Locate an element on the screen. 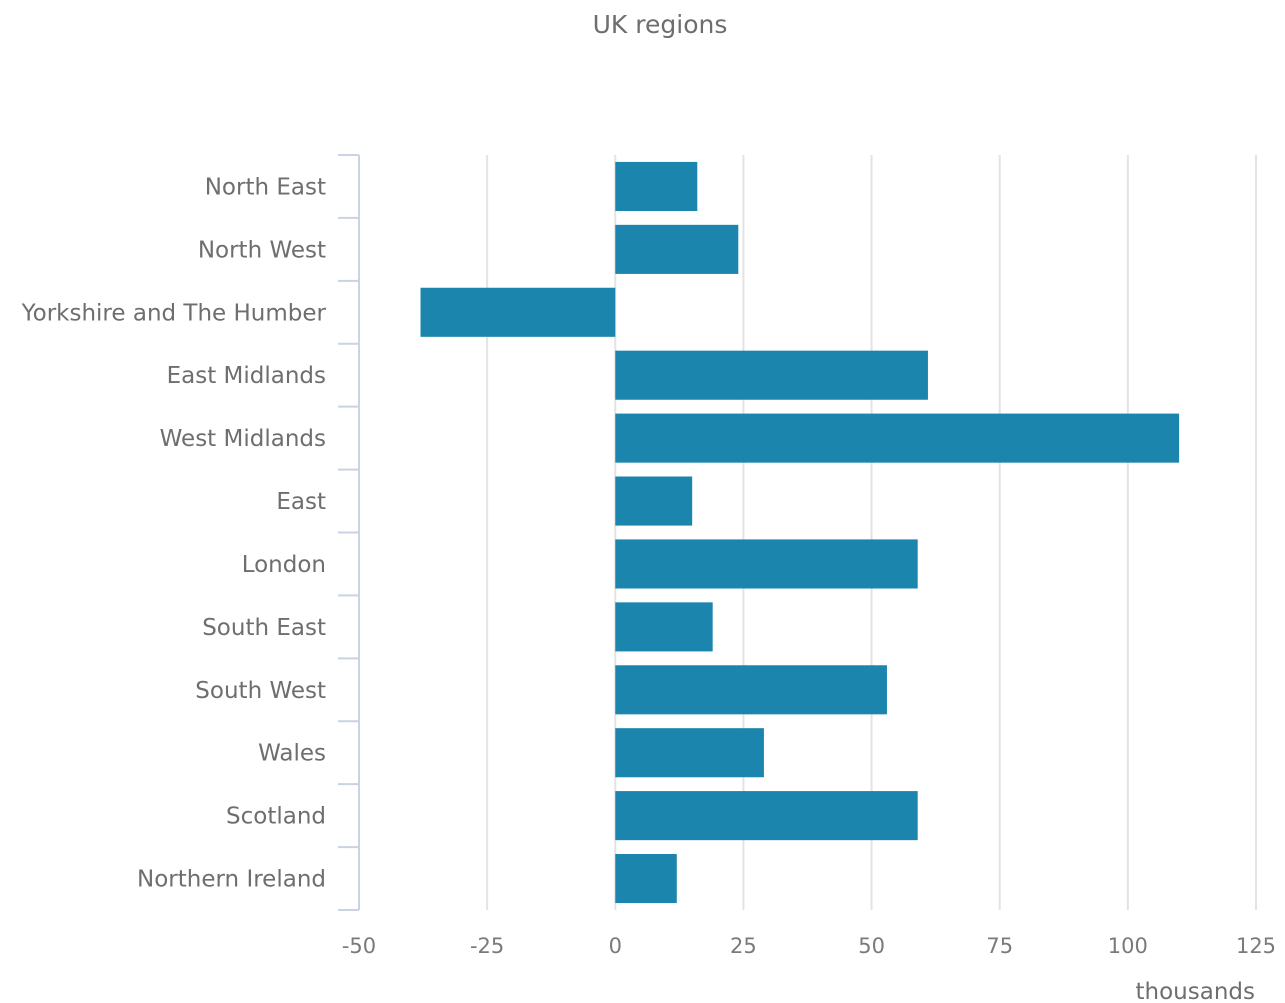 This screenshot has height=1003, width=1285. category-label: North East is located at coordinates (265, 187).